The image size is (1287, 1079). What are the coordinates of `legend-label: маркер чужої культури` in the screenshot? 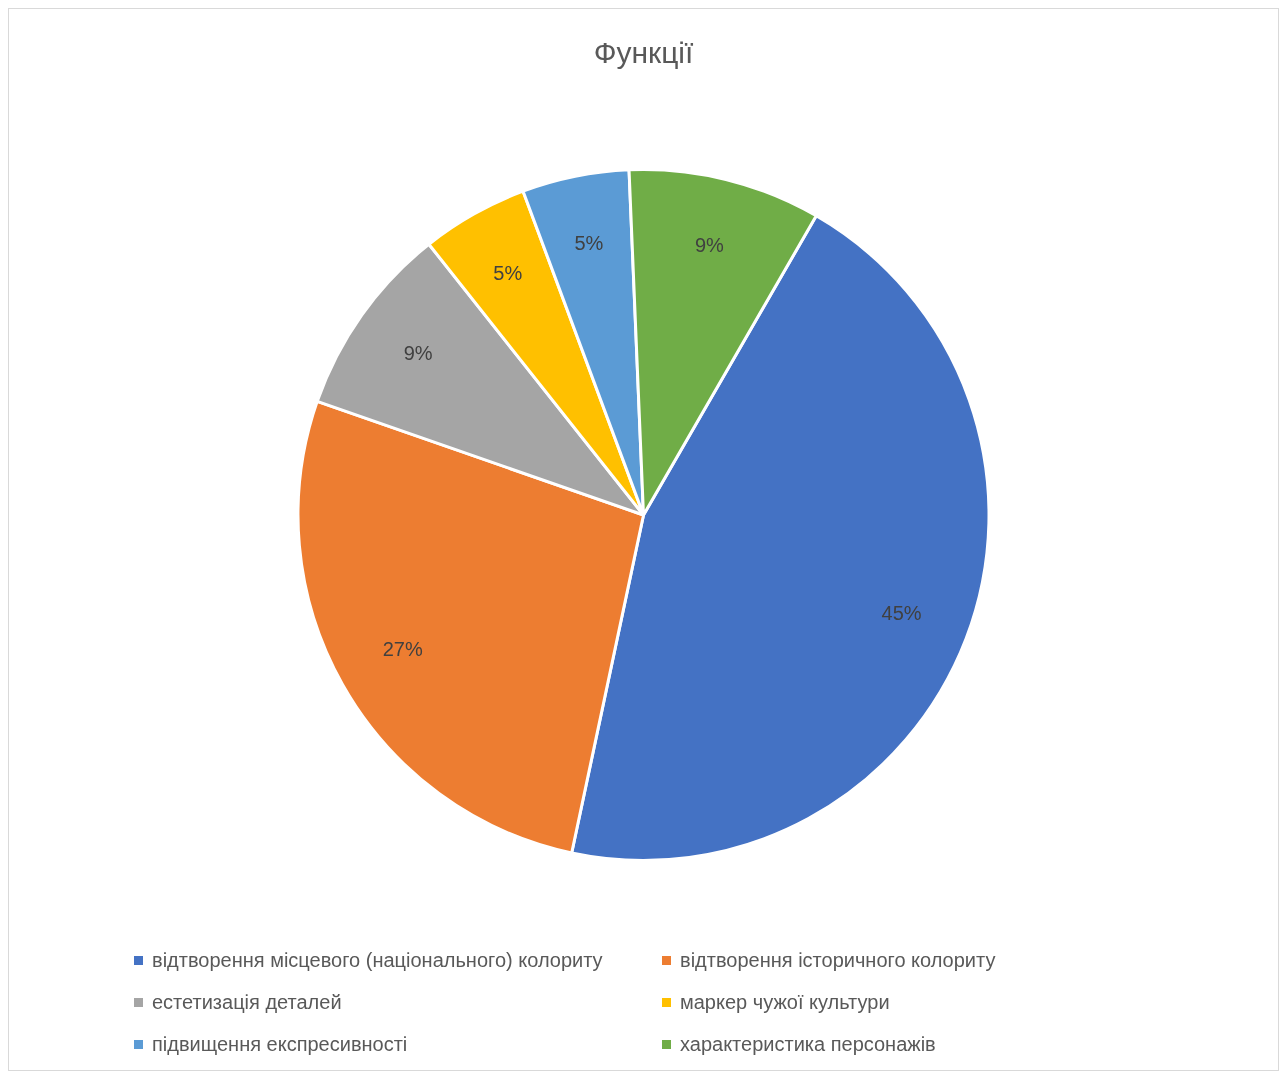 It's located at (785, 1002).